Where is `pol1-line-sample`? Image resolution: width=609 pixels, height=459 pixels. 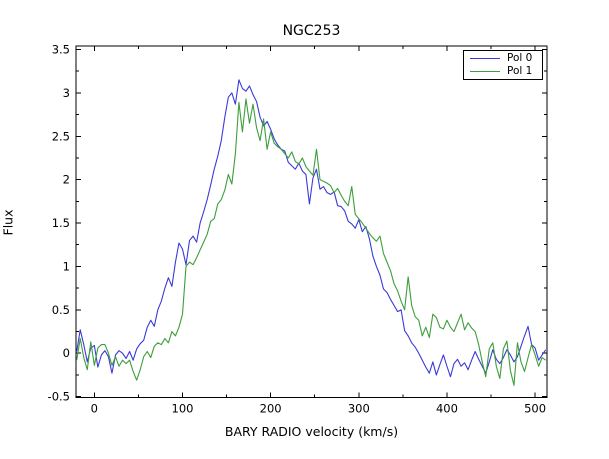 pol1-line-sample is located at coordinates (485, 71).